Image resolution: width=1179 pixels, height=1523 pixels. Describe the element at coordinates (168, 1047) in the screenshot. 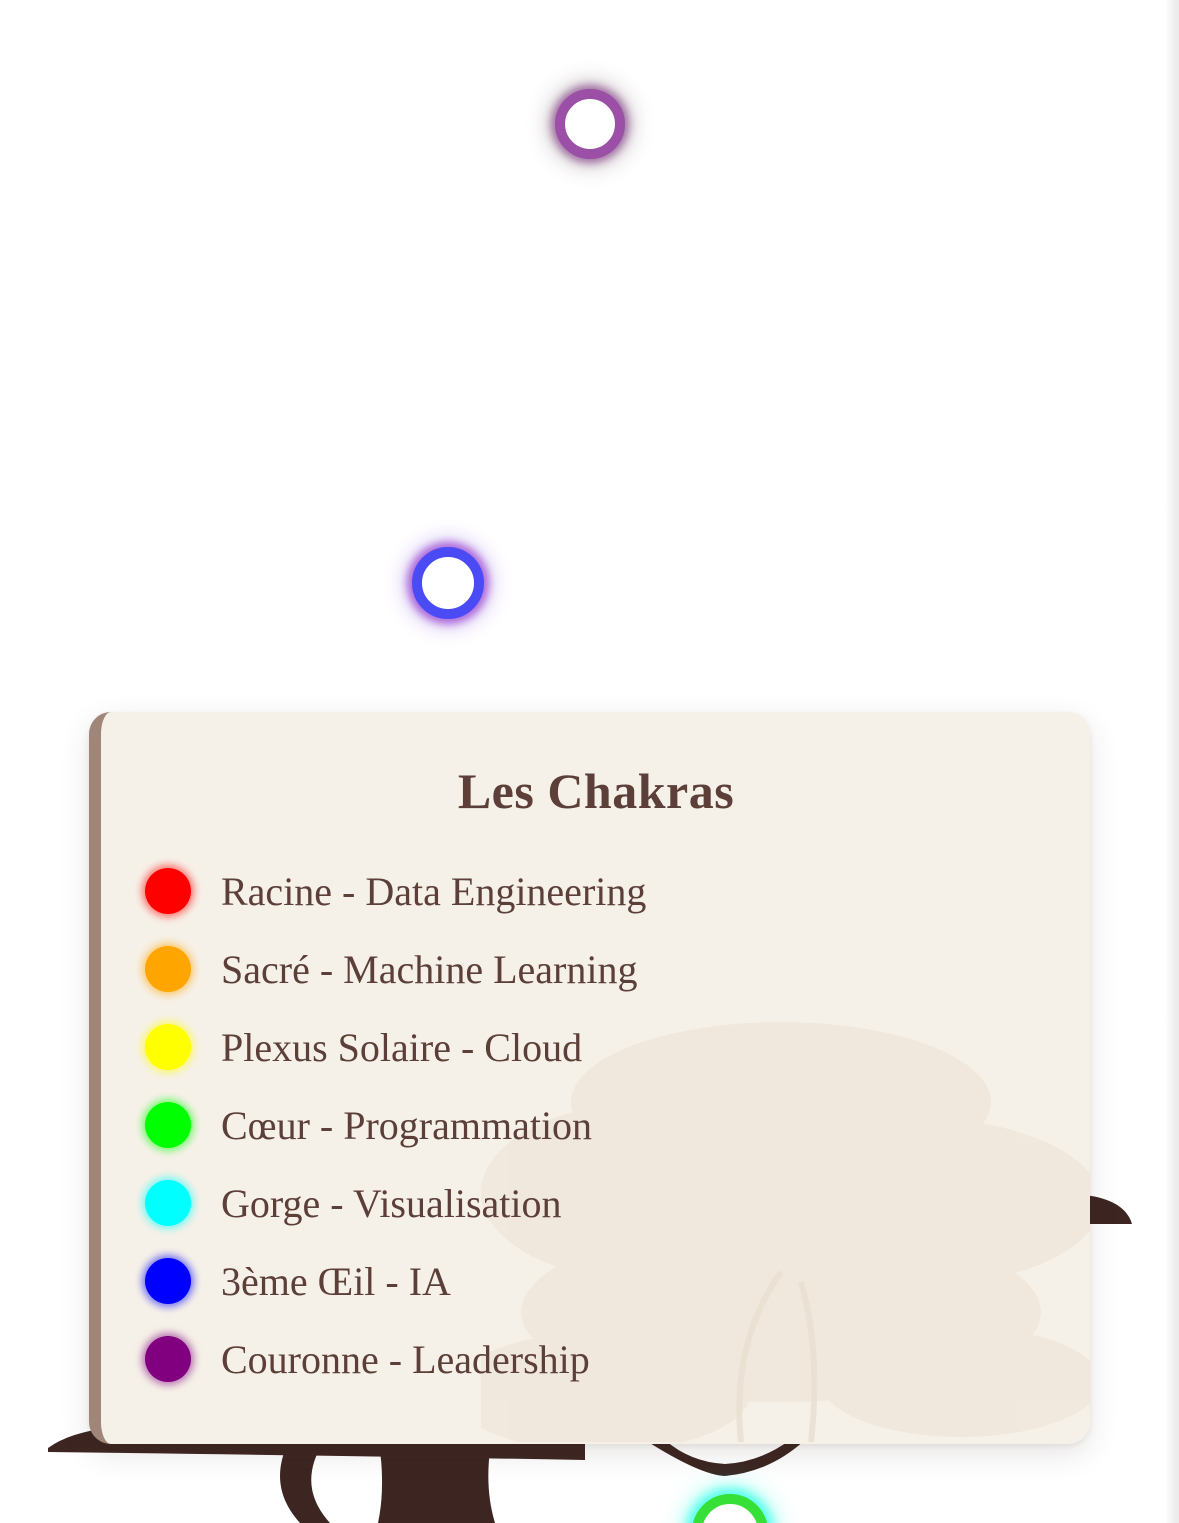

I see `yellow-dot-icon` at that location.